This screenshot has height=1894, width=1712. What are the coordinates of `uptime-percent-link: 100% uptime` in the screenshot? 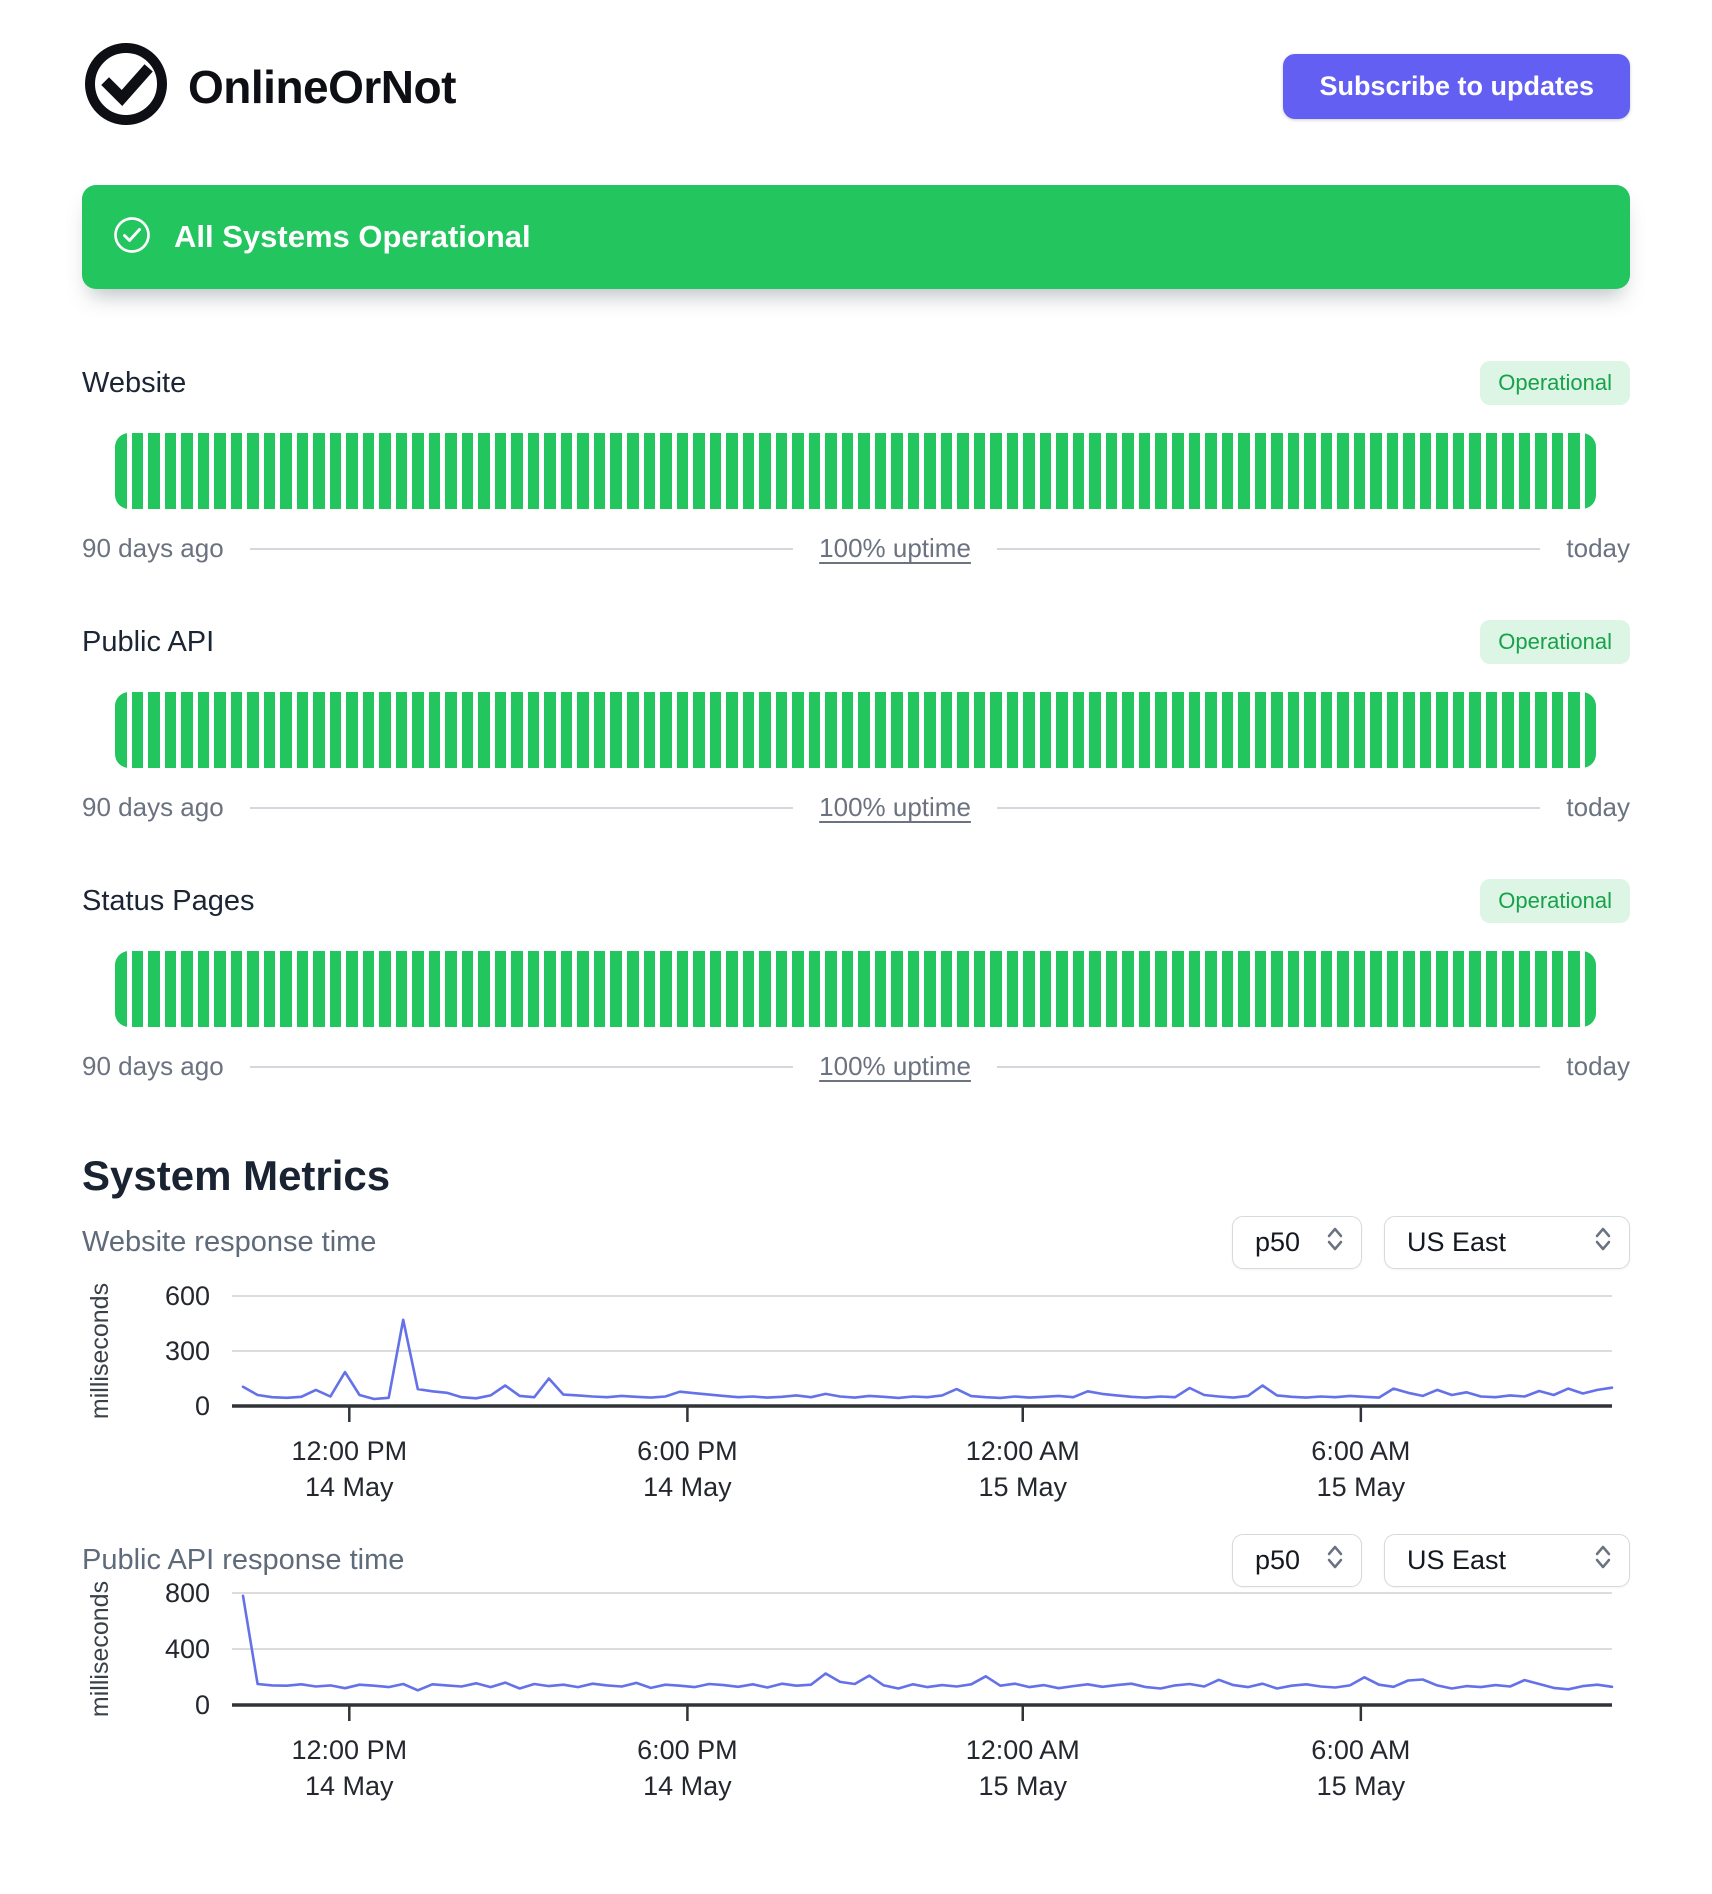 It's located at (895, 807).